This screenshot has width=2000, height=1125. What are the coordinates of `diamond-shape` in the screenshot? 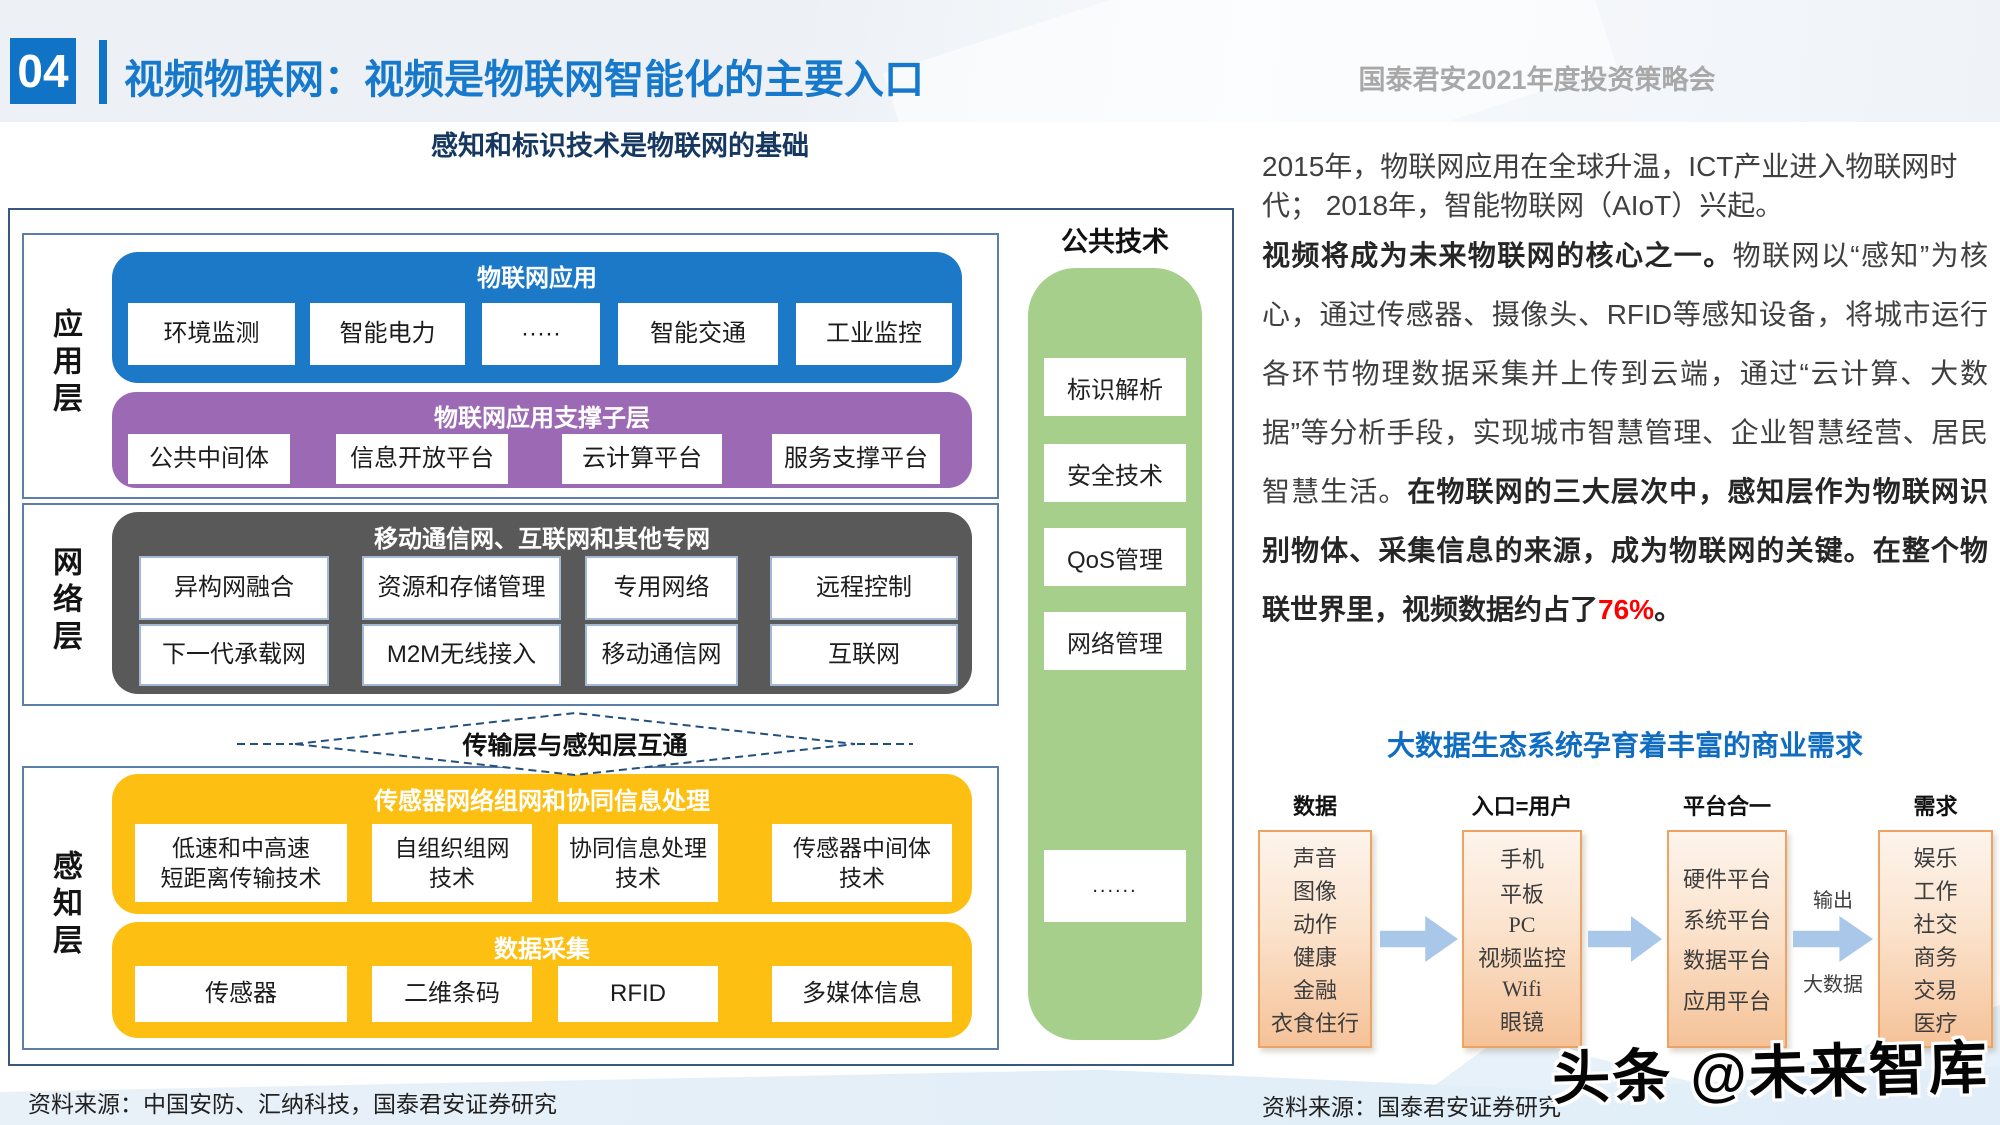 It's located at (575, 744).